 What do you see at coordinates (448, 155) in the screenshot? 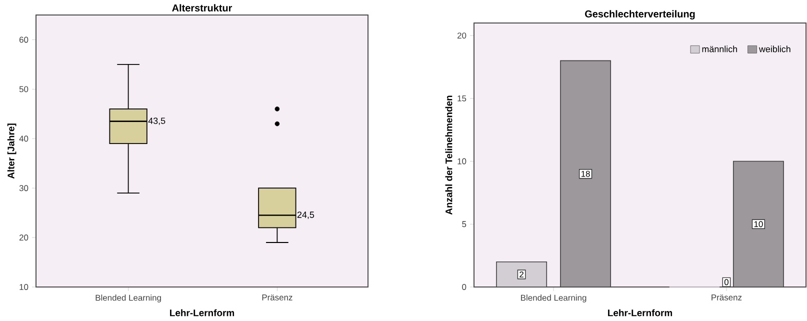
I see `y-axis-title: Anzahl der Telinehmenden` at bounding box center [448, 155].